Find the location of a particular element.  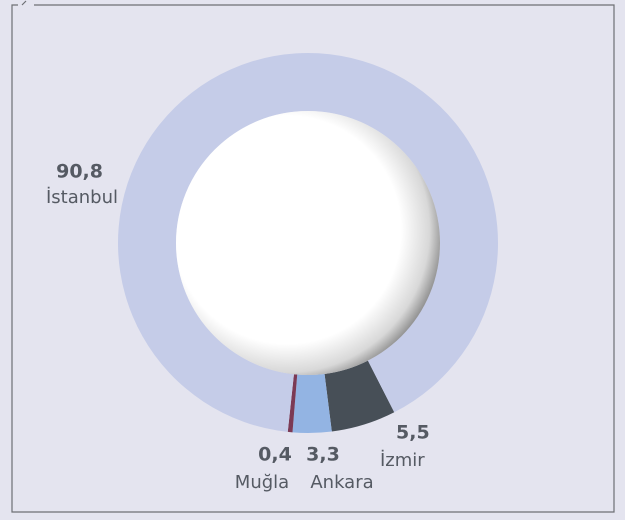

category-label: İstanbul is located at coordinates (82, 197).